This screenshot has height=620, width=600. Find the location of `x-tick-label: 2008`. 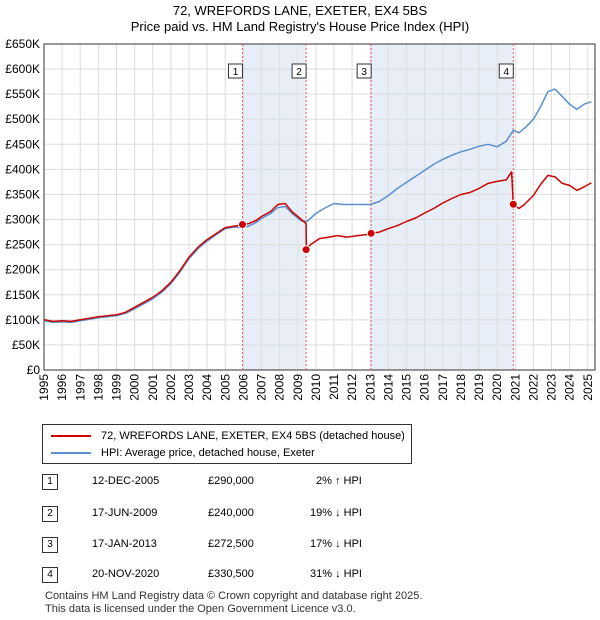

x-tick-label: 2008 is located at coordinates (280, 387).